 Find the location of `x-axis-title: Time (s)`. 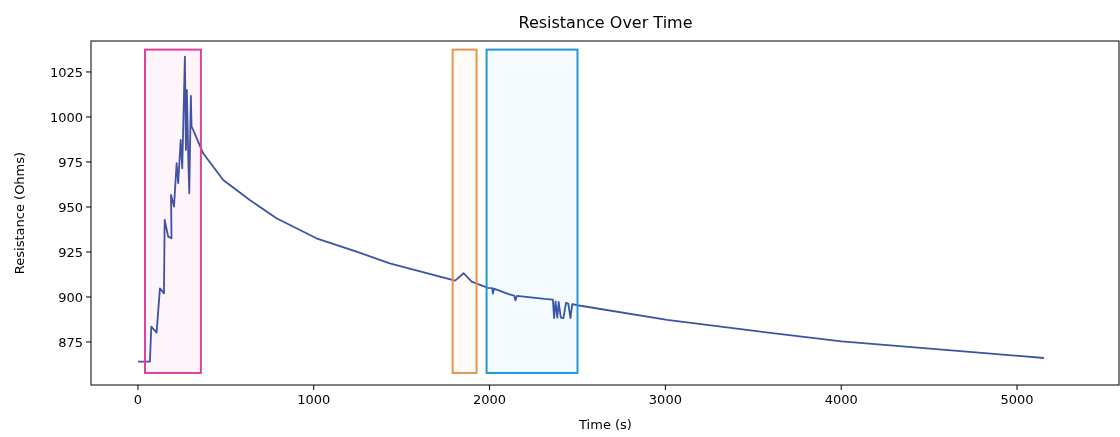

x-axis-title: Time (s) is located at coordinates (605, 424).